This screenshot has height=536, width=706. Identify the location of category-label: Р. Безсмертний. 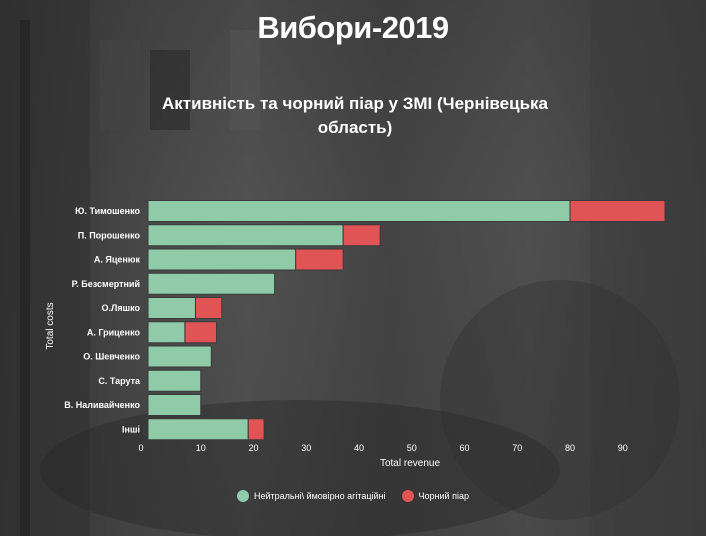
(106, 284).